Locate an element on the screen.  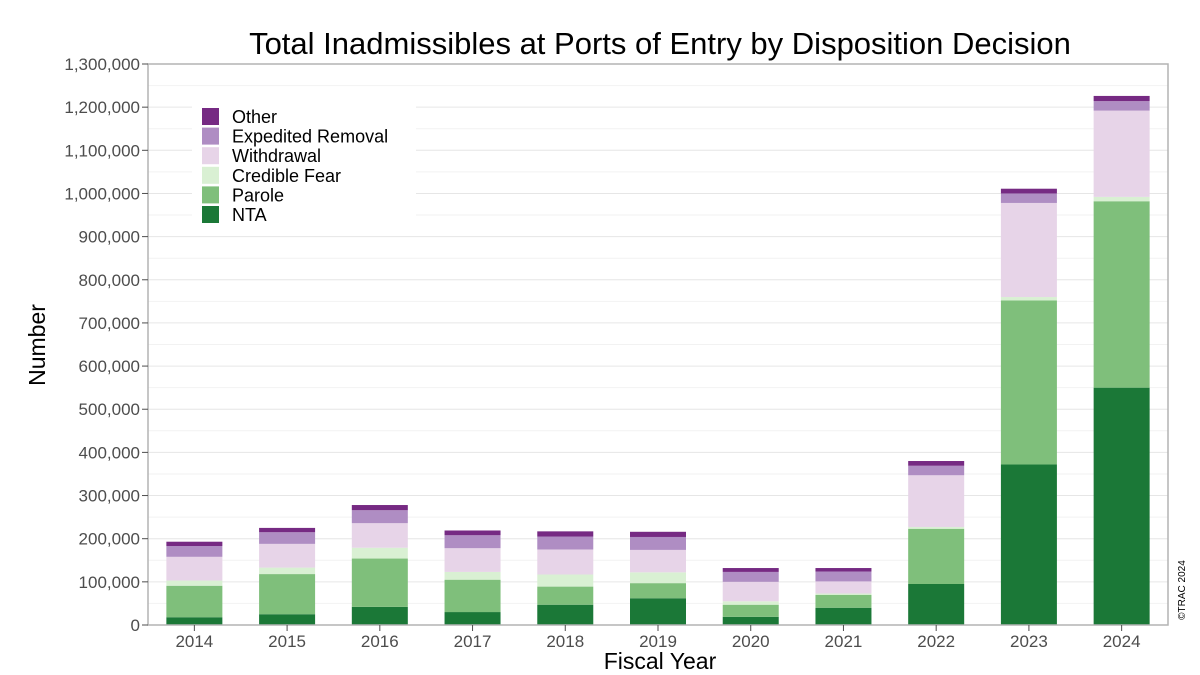
bar-credible-fear-2014 is located at coordinates (194, 583).